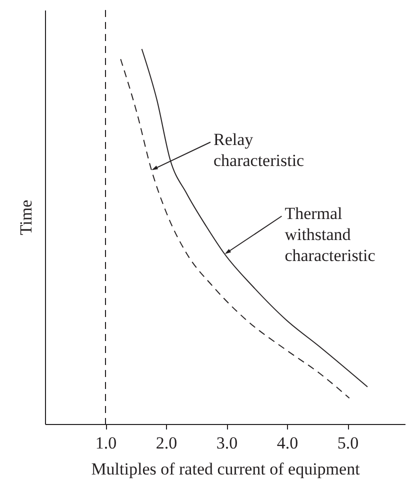  What do you see at coordinates (26, 218) in the screenshot?
I see `y-axis-title: Time` at bounding box center [26, 218].